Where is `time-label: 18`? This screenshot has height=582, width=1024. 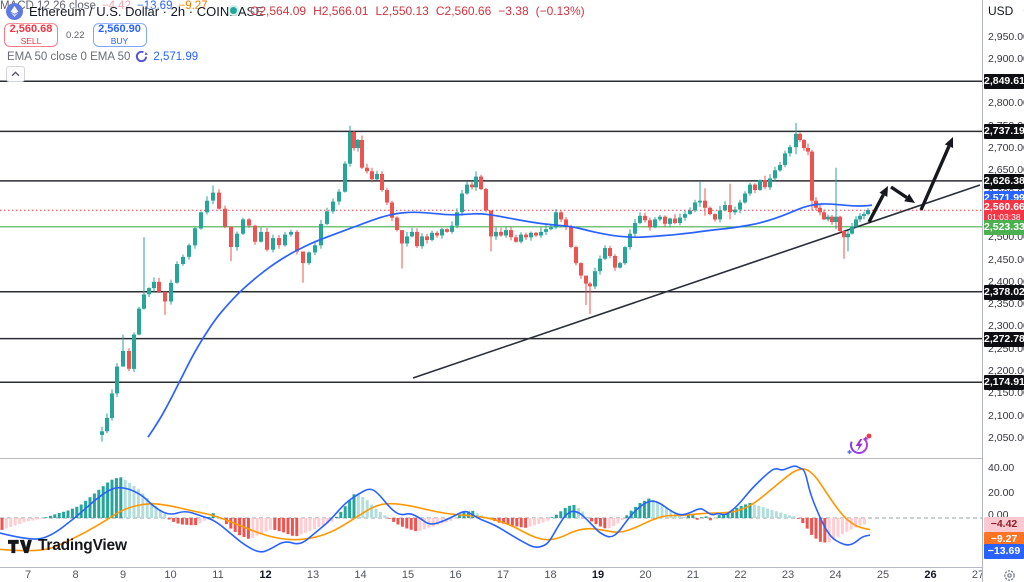
time-label: 18 is located at coordinates (550, 575).